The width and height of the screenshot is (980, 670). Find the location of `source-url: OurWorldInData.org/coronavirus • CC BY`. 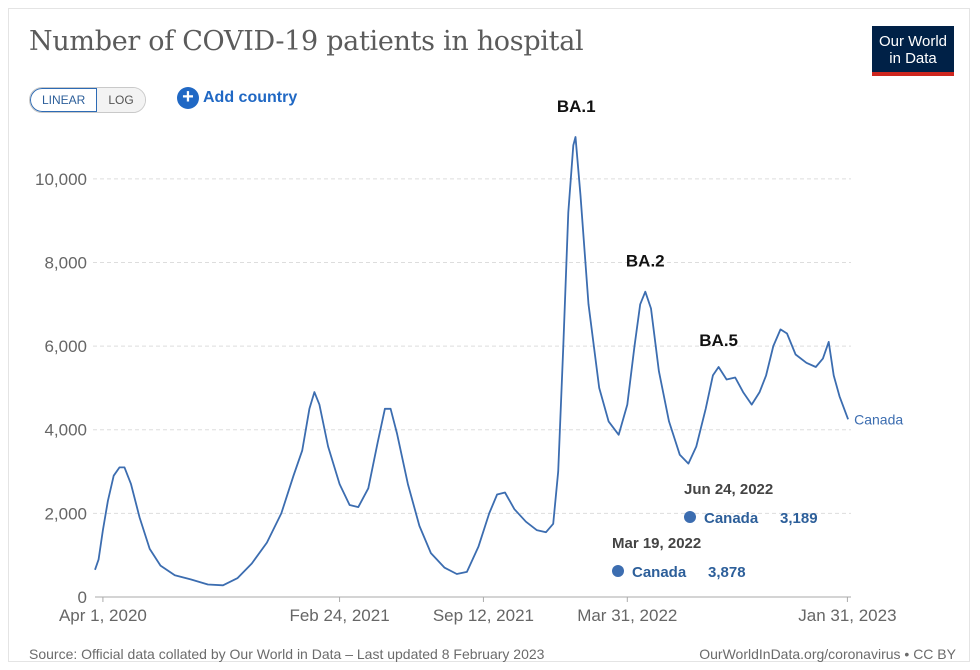

source-url: OurWorldInData.org/coronavirus • CC BY is located at coordinates (827, 654).